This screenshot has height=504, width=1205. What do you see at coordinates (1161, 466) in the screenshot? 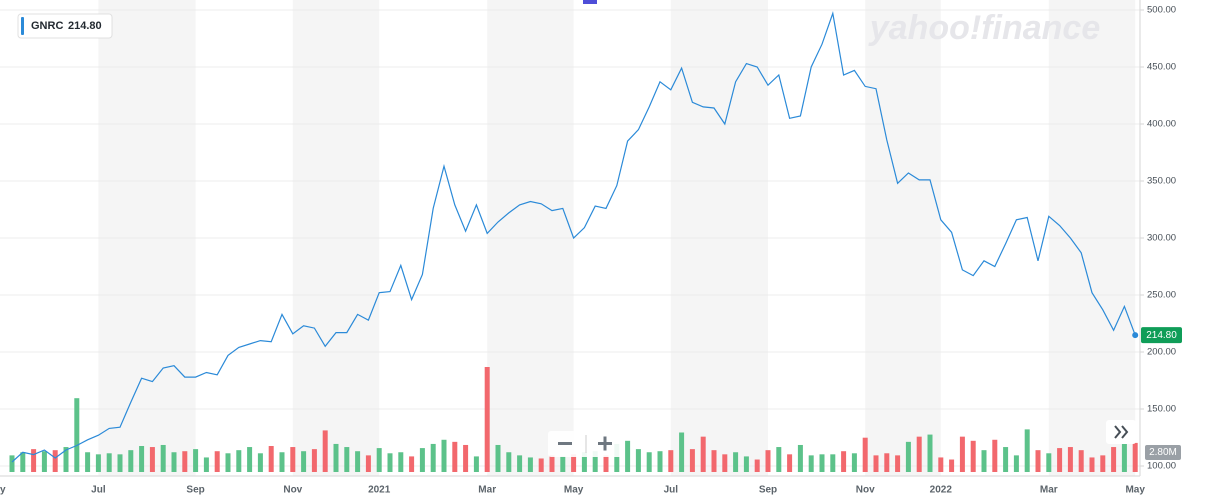
I see `y-tick-label: 100.00` at bounding box center [1161, 466].